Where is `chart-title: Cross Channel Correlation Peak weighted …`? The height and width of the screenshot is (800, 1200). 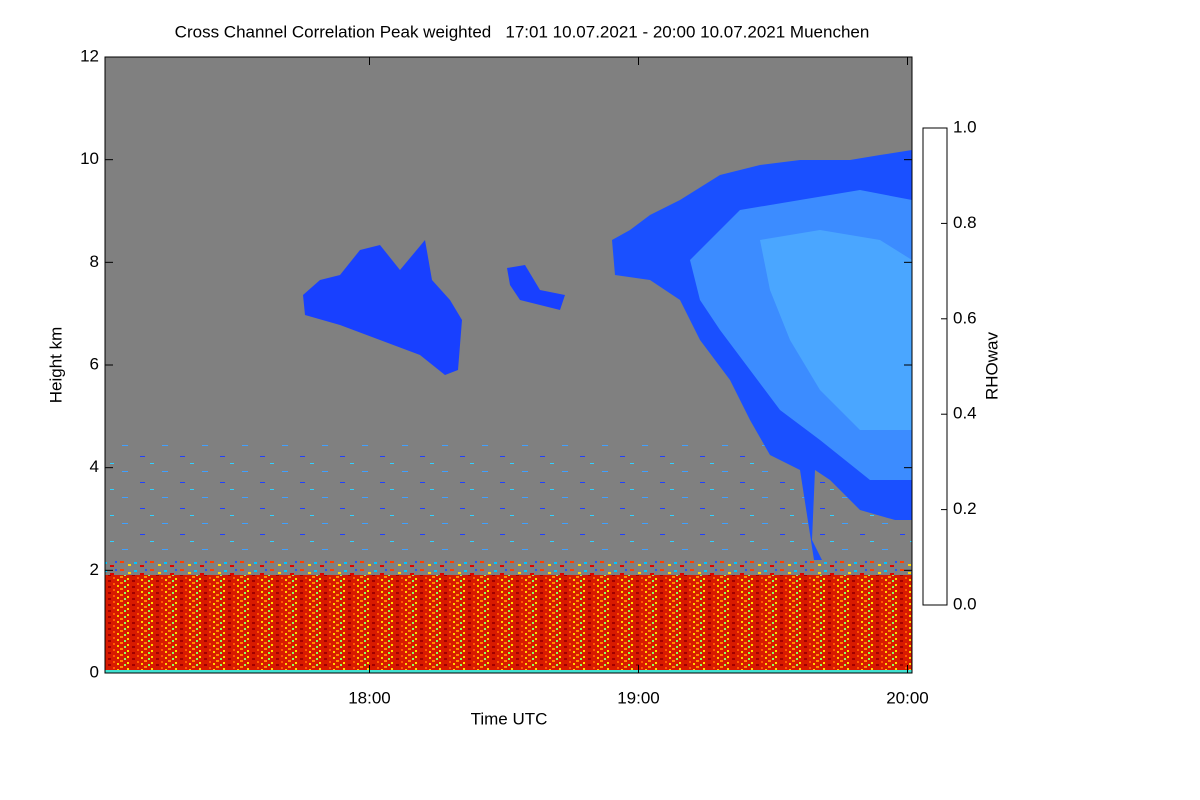 chart-title: Cross Channel Correlation Peak weighted … is located at coordinates (522, 31).